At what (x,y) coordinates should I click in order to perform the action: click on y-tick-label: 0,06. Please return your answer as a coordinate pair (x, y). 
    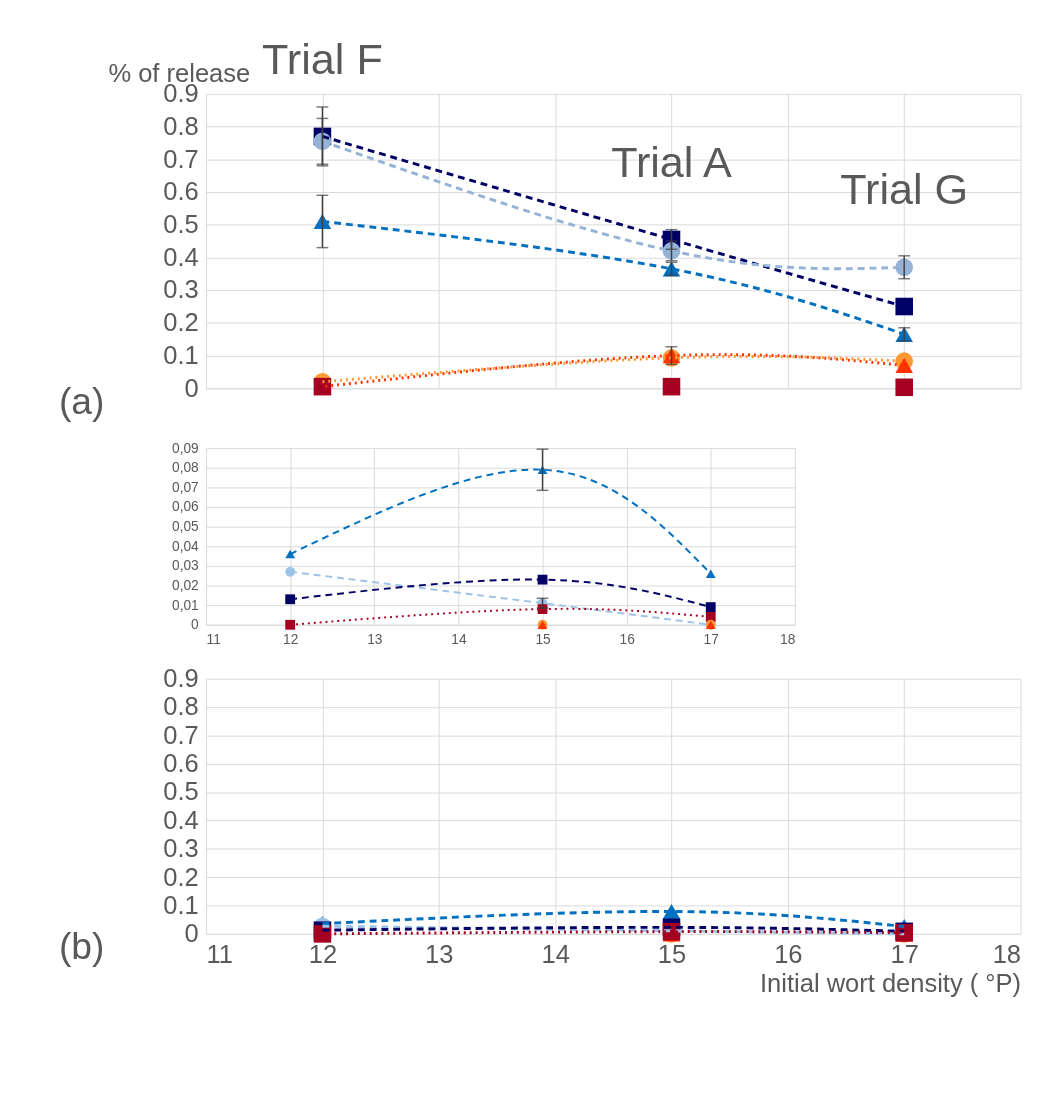
    Looking at the image, I should click on (186, 507).